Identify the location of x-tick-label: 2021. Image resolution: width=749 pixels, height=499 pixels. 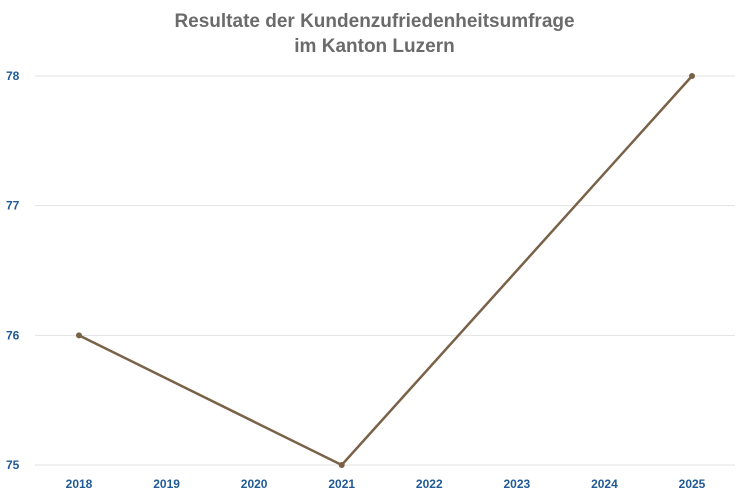
(341, 484).